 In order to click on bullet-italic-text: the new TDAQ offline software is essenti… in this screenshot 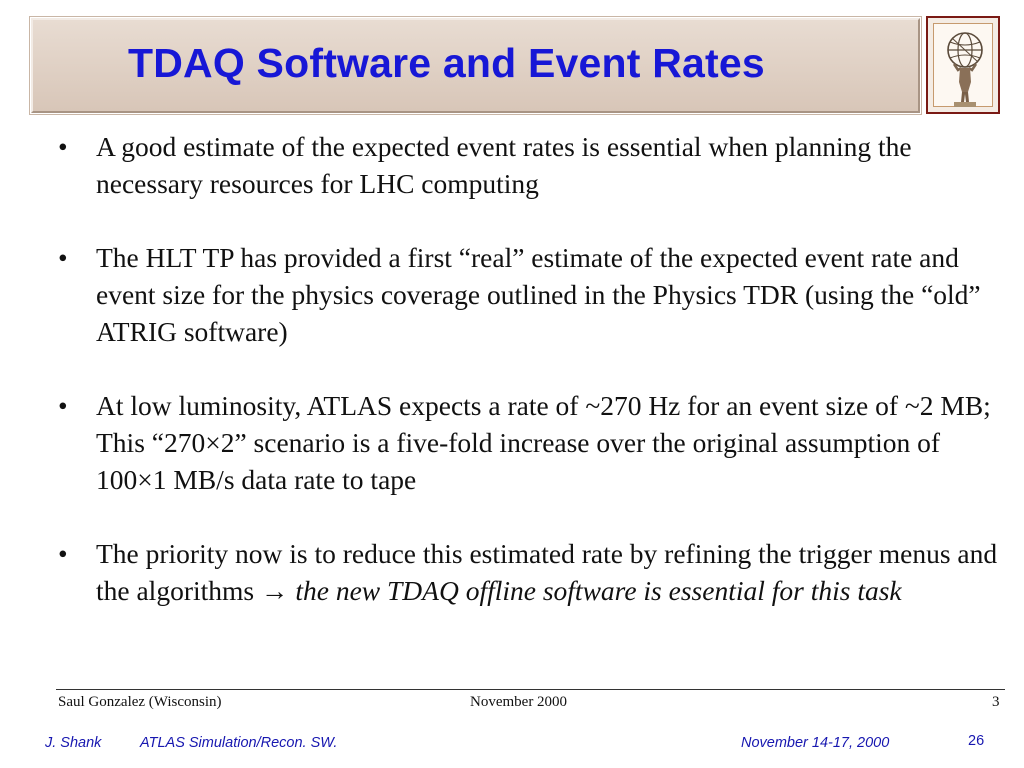, I will do `click(598, 590)`.